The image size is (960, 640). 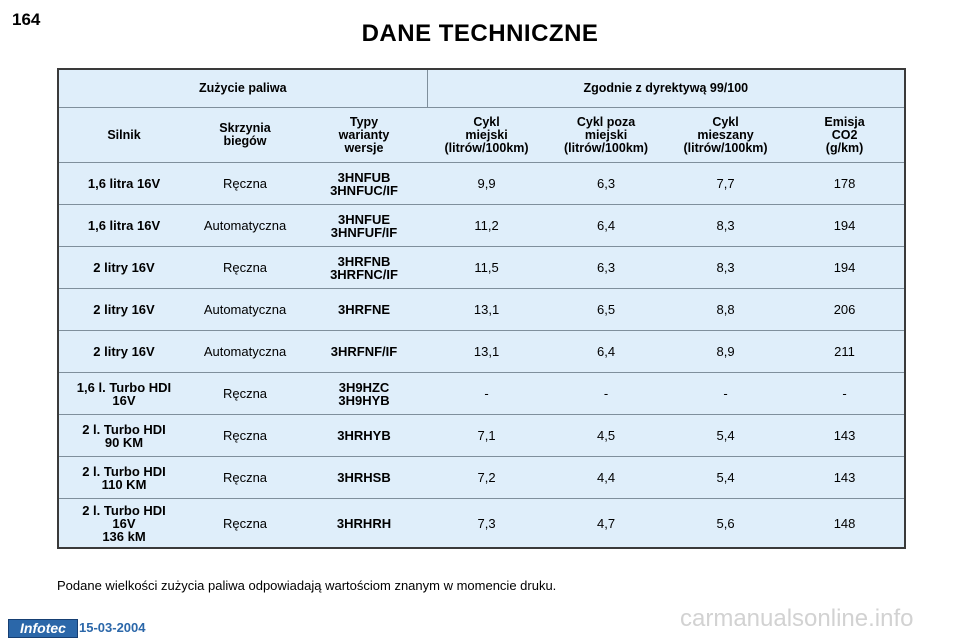 I want to click on column-header-extra-urban: Cykl poza miejski (litrów/100km), so click(x=606, y=135).